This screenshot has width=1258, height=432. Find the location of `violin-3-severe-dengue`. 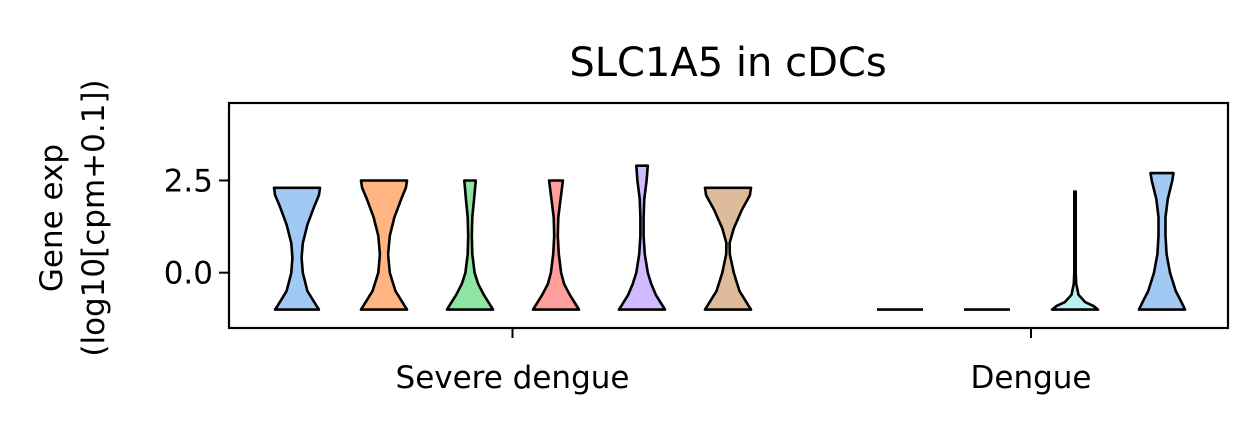

violin-3-severe-dengue is located at coordinates (470, 245).